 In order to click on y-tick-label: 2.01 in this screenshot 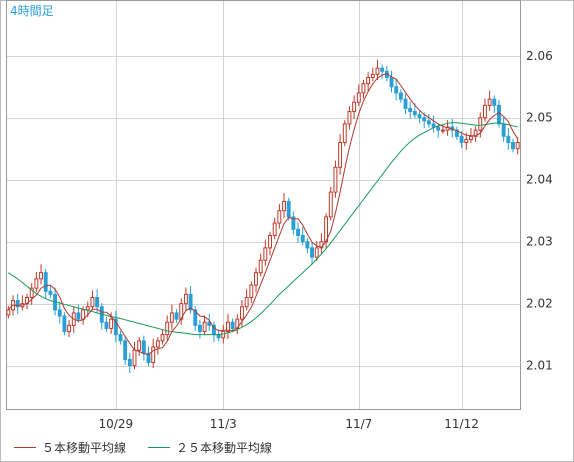, I will do `click(539, 366)`.